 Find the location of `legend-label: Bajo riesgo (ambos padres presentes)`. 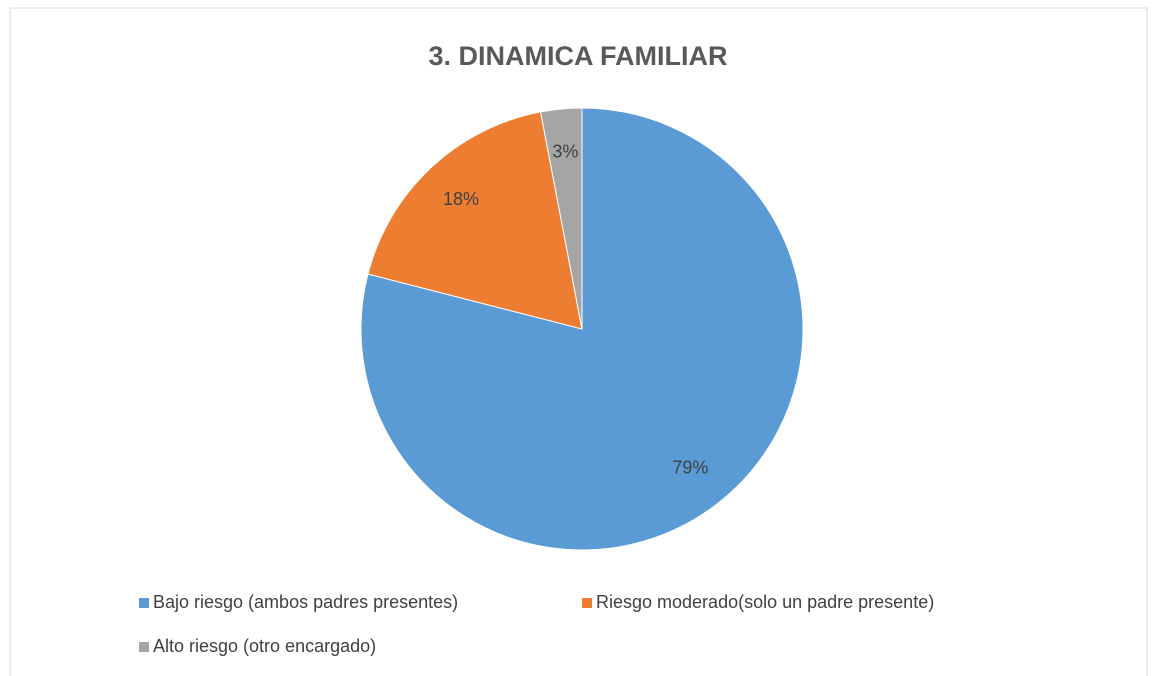

legend-label: Bajo riesgo (ambos padres presentes) is located at coordinates (305, 602).